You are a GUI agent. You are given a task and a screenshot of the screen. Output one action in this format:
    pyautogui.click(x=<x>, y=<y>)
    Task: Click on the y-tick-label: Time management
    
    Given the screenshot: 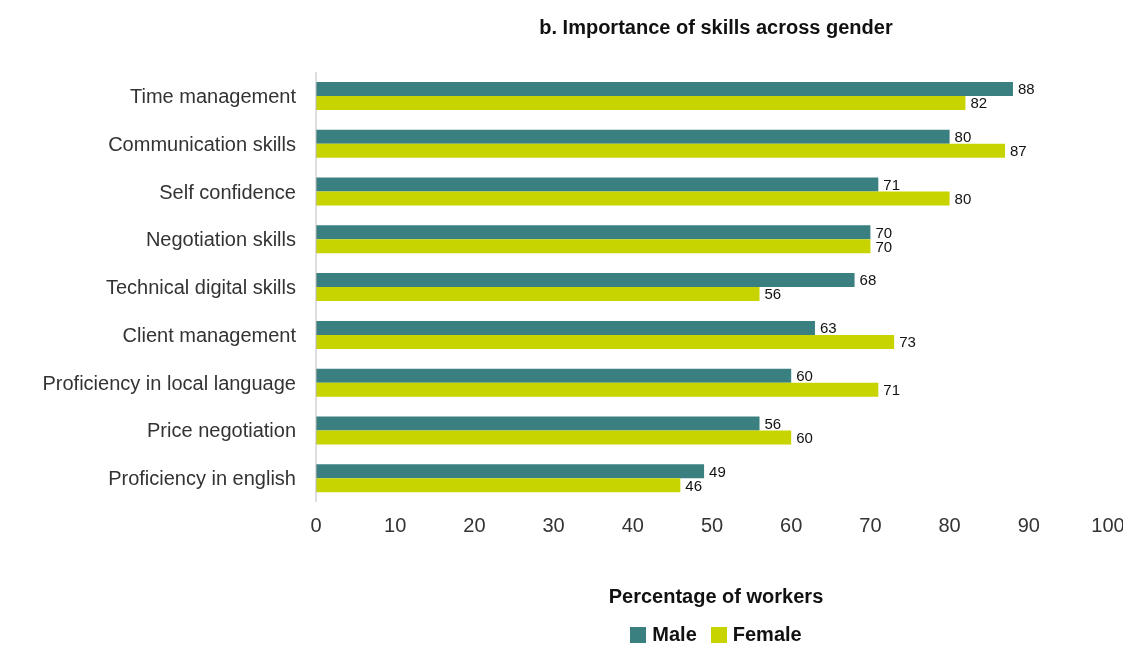 What is the action you would take?
    pyautogui.click(x=213, y=95)
    